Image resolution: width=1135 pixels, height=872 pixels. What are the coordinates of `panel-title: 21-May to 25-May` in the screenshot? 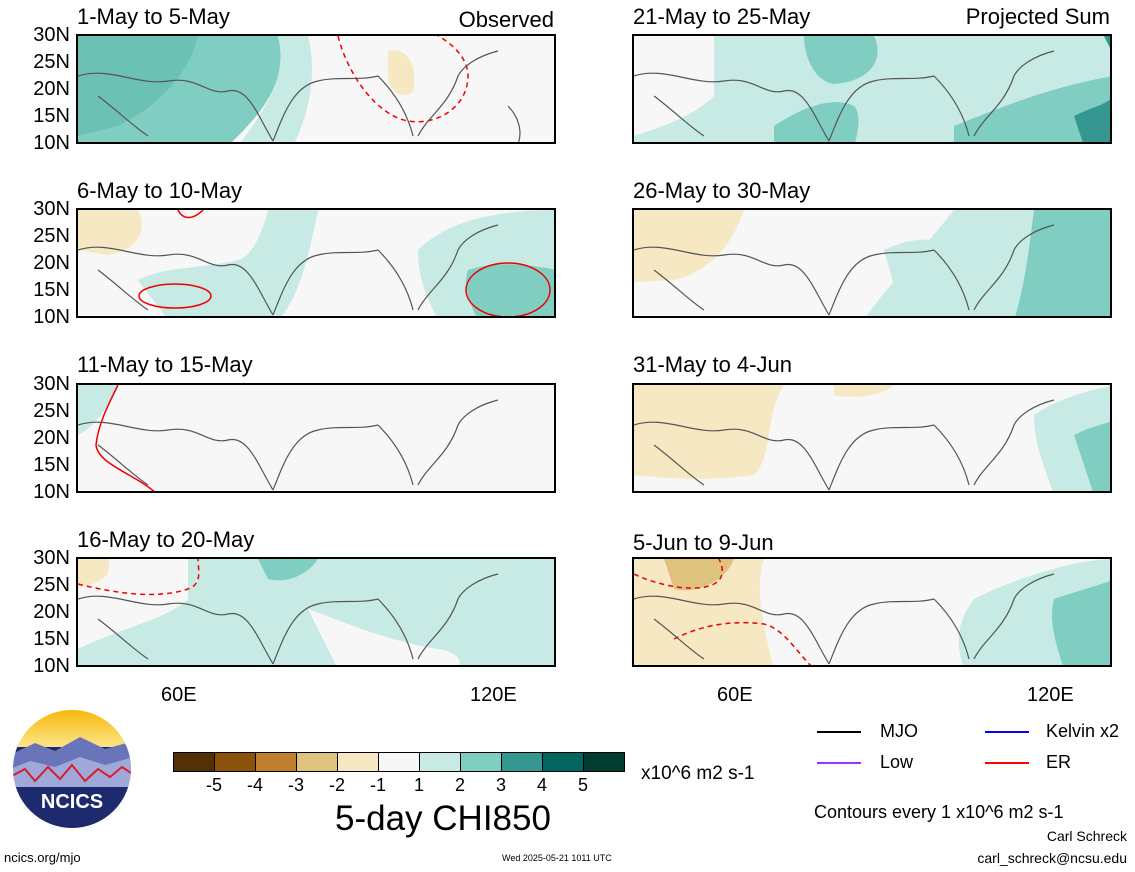 It's located at (722, 16).